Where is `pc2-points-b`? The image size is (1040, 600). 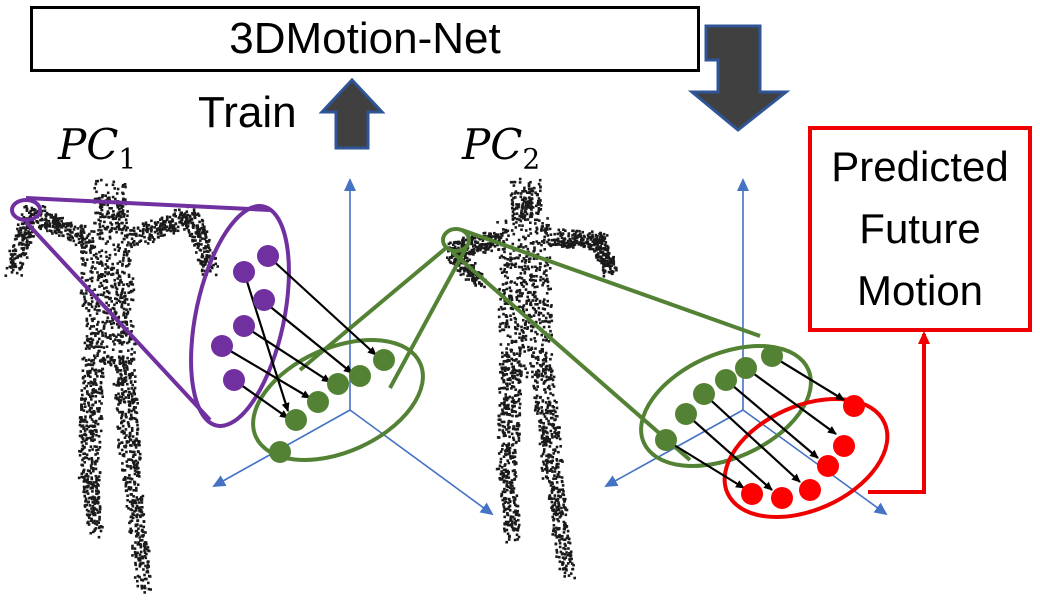 pc2-points-b is located at coordinates (719, 398).